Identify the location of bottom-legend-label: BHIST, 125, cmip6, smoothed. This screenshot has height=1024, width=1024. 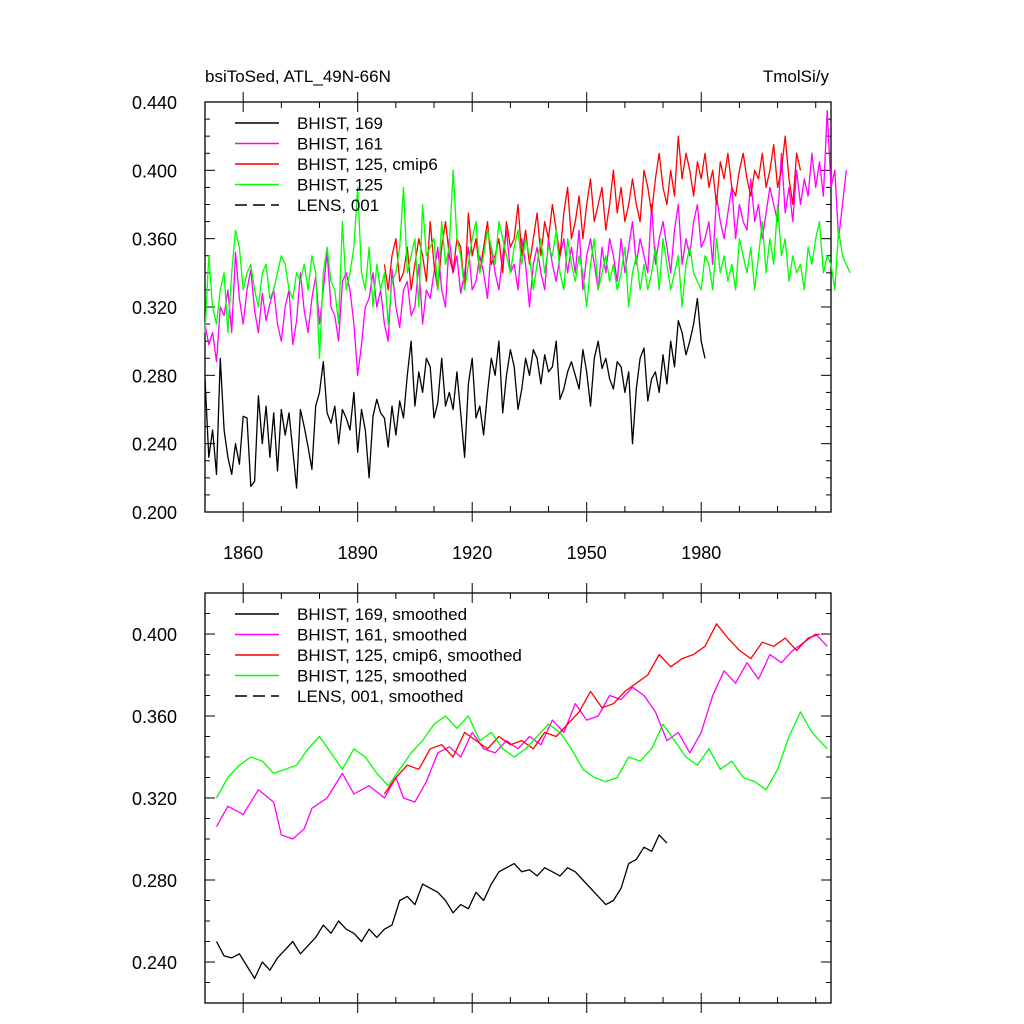
(409, 655).